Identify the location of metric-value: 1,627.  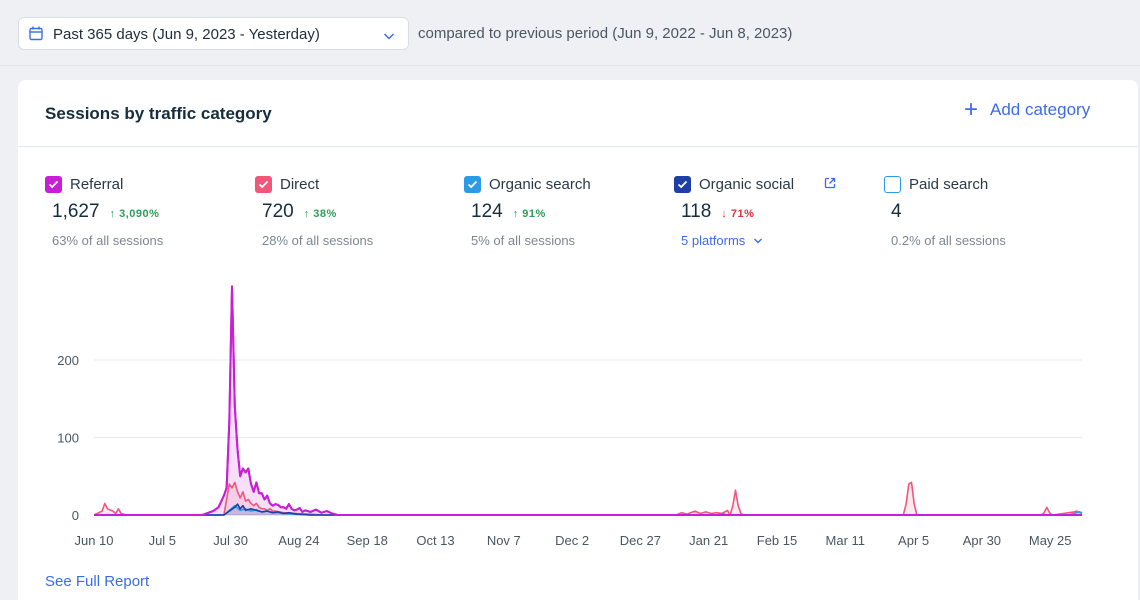
(76, 211).